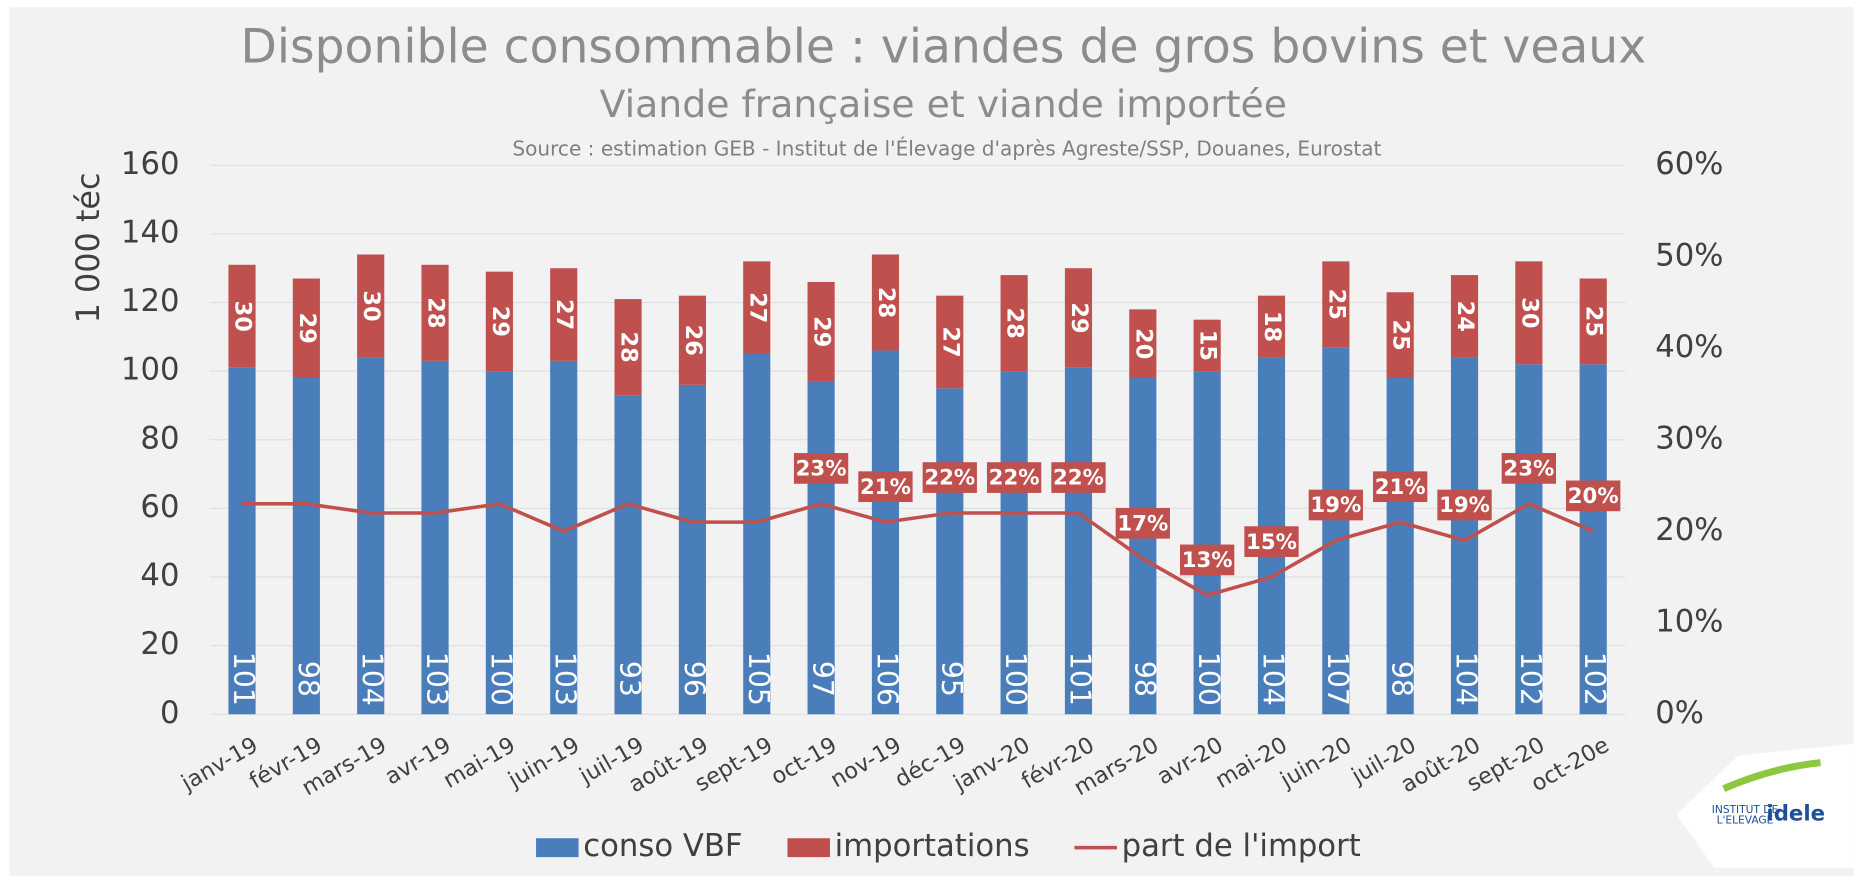 The width and height of the screenshot is (1856, 880). Describe the element at coordinates (951, 679) in the screenshot. I see `data-label: 95` at that location.